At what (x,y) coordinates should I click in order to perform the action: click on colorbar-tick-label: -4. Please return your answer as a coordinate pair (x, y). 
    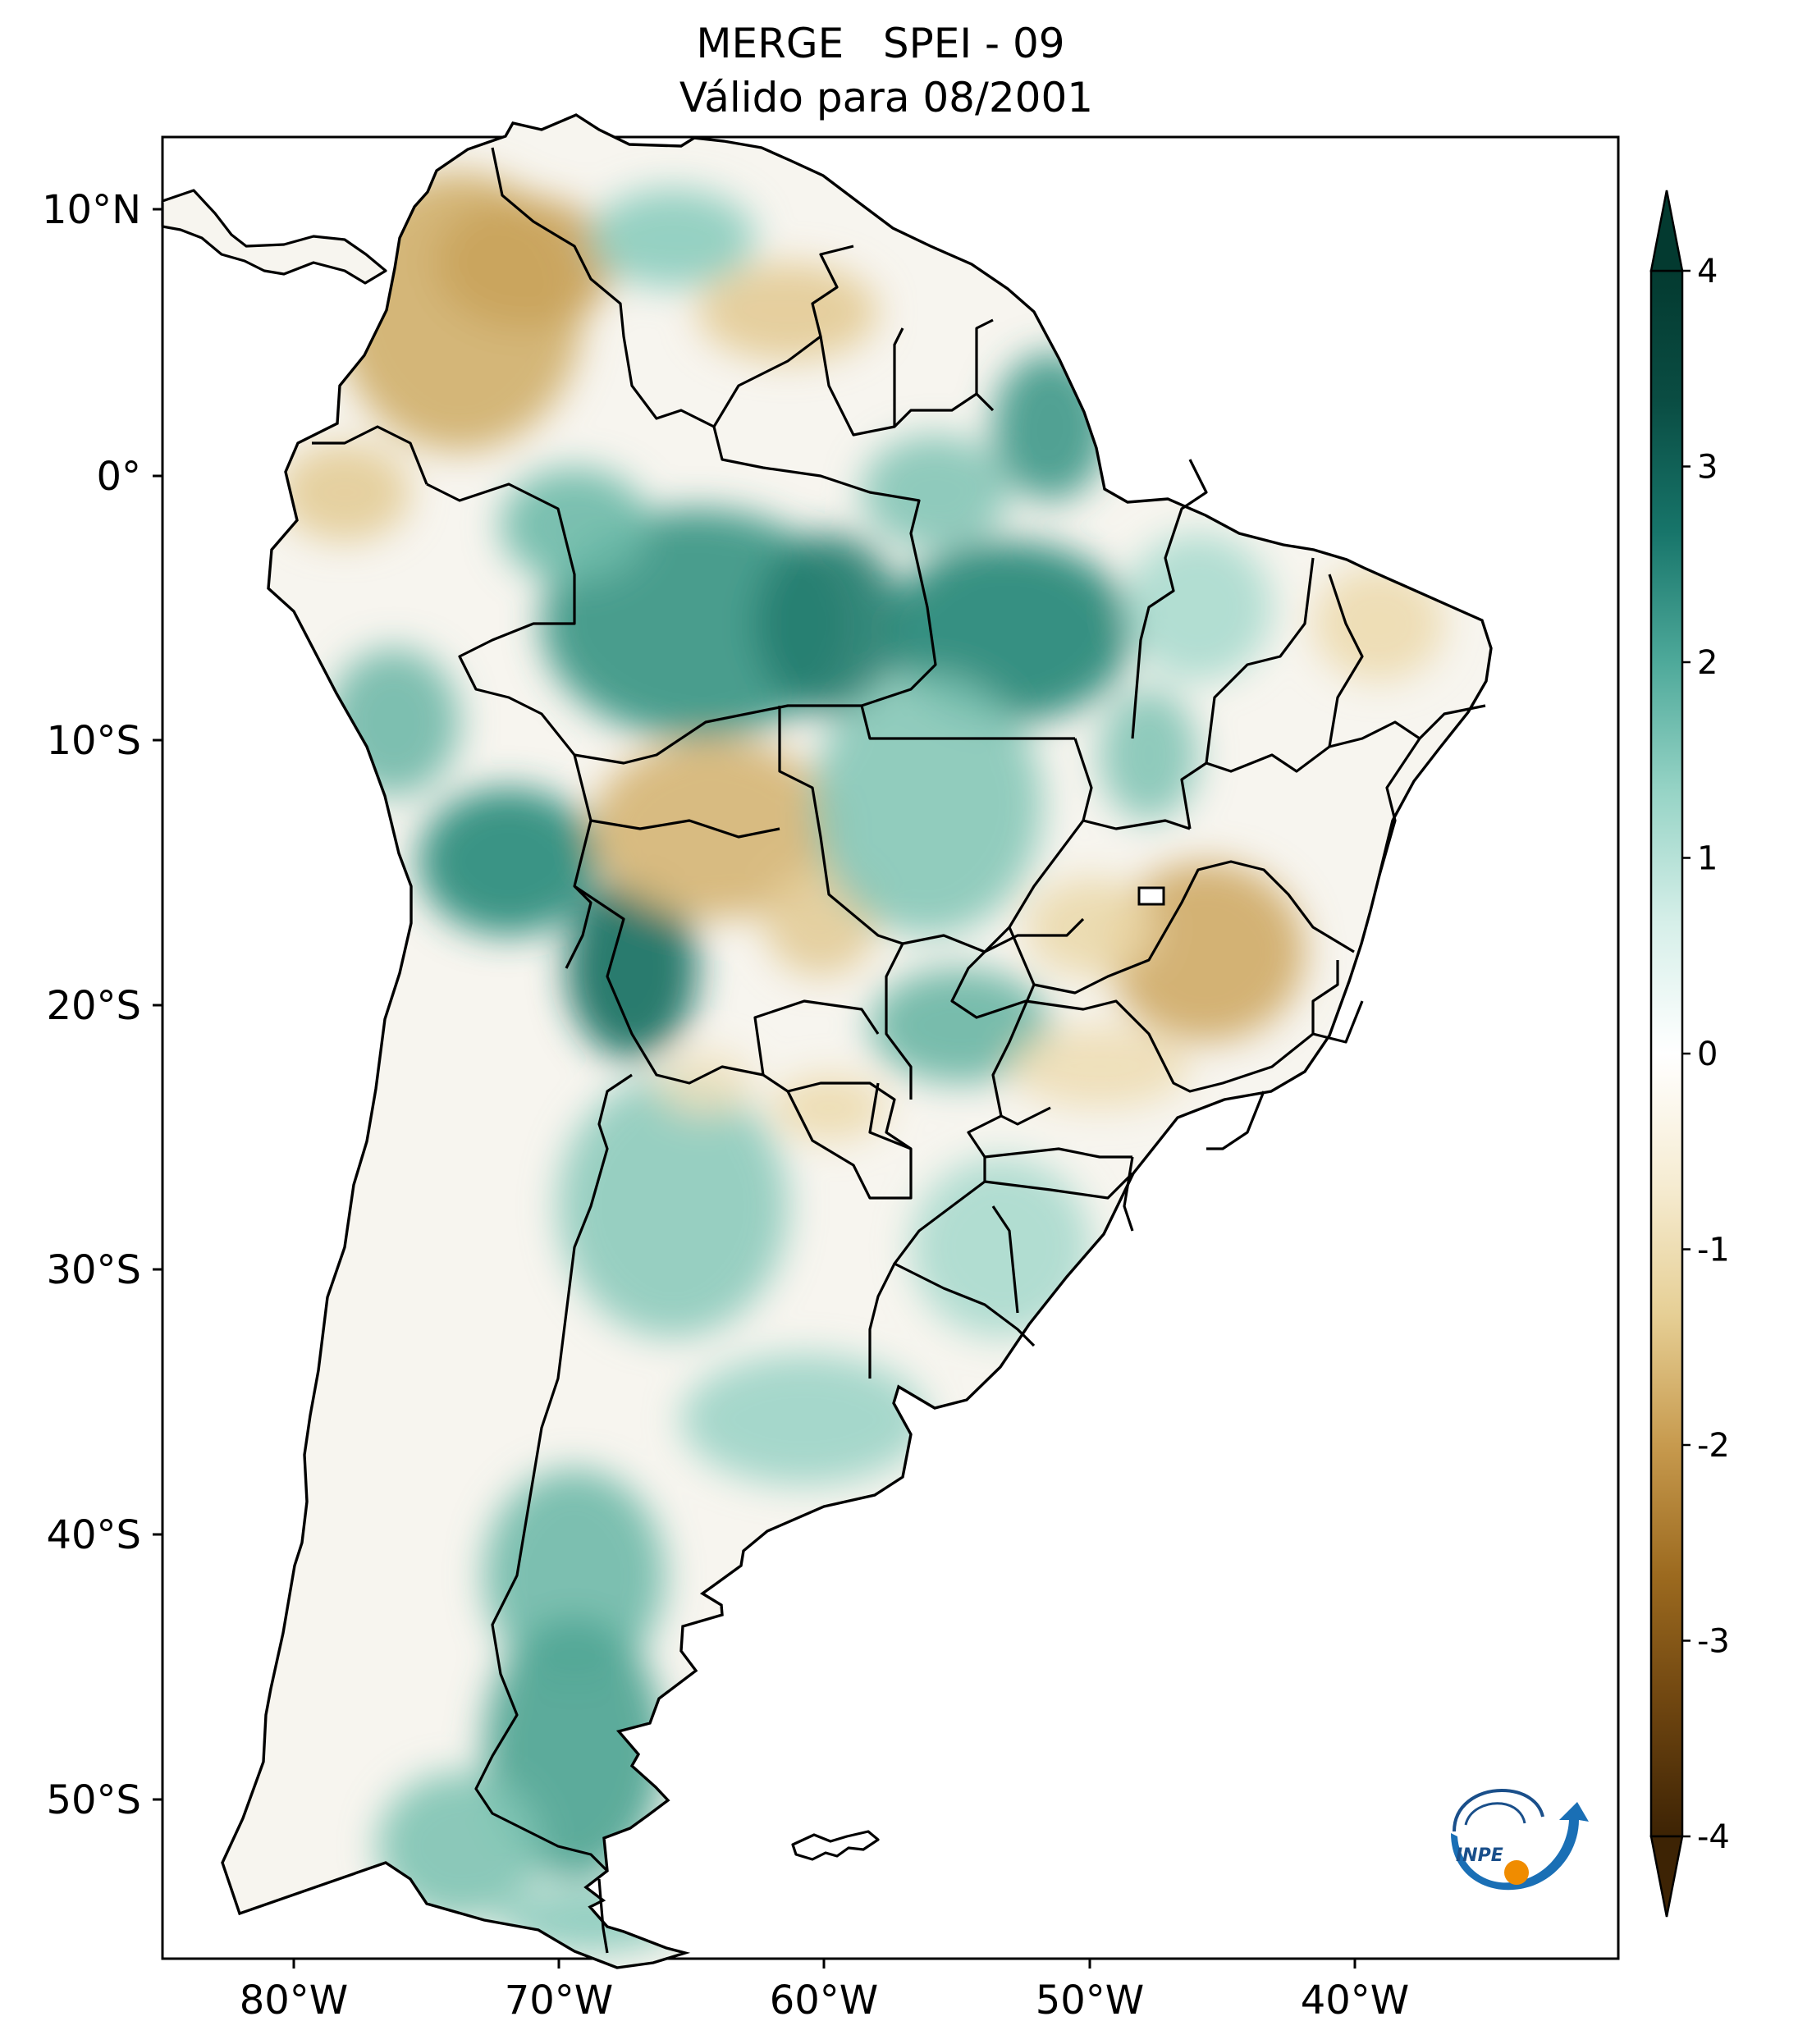
    Looking at the image, I should click on (1713, 1837).